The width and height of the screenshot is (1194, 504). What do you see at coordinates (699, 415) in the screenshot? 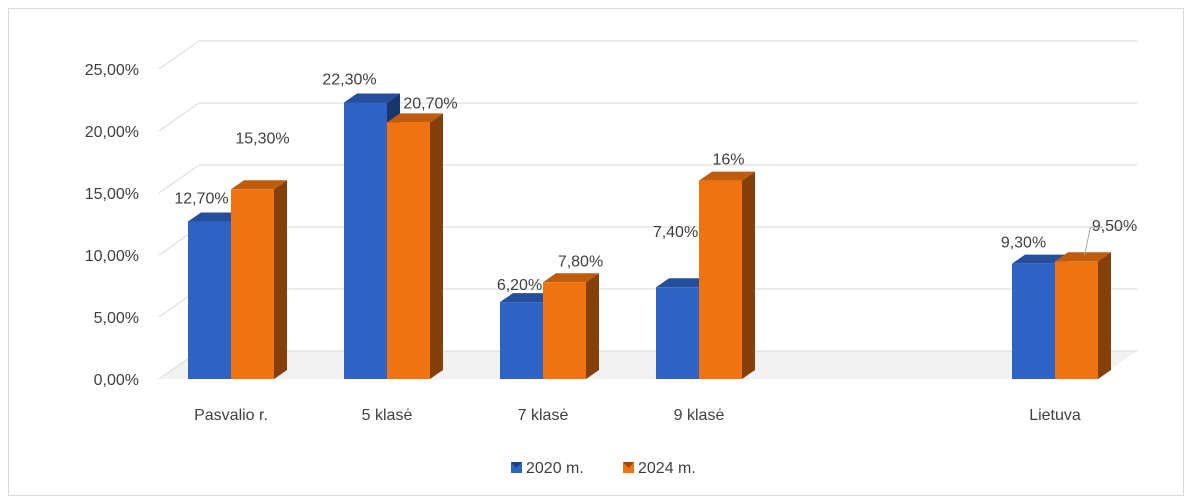
I see `x-category-label: 9 klasė` at bounding box center [699, 415].